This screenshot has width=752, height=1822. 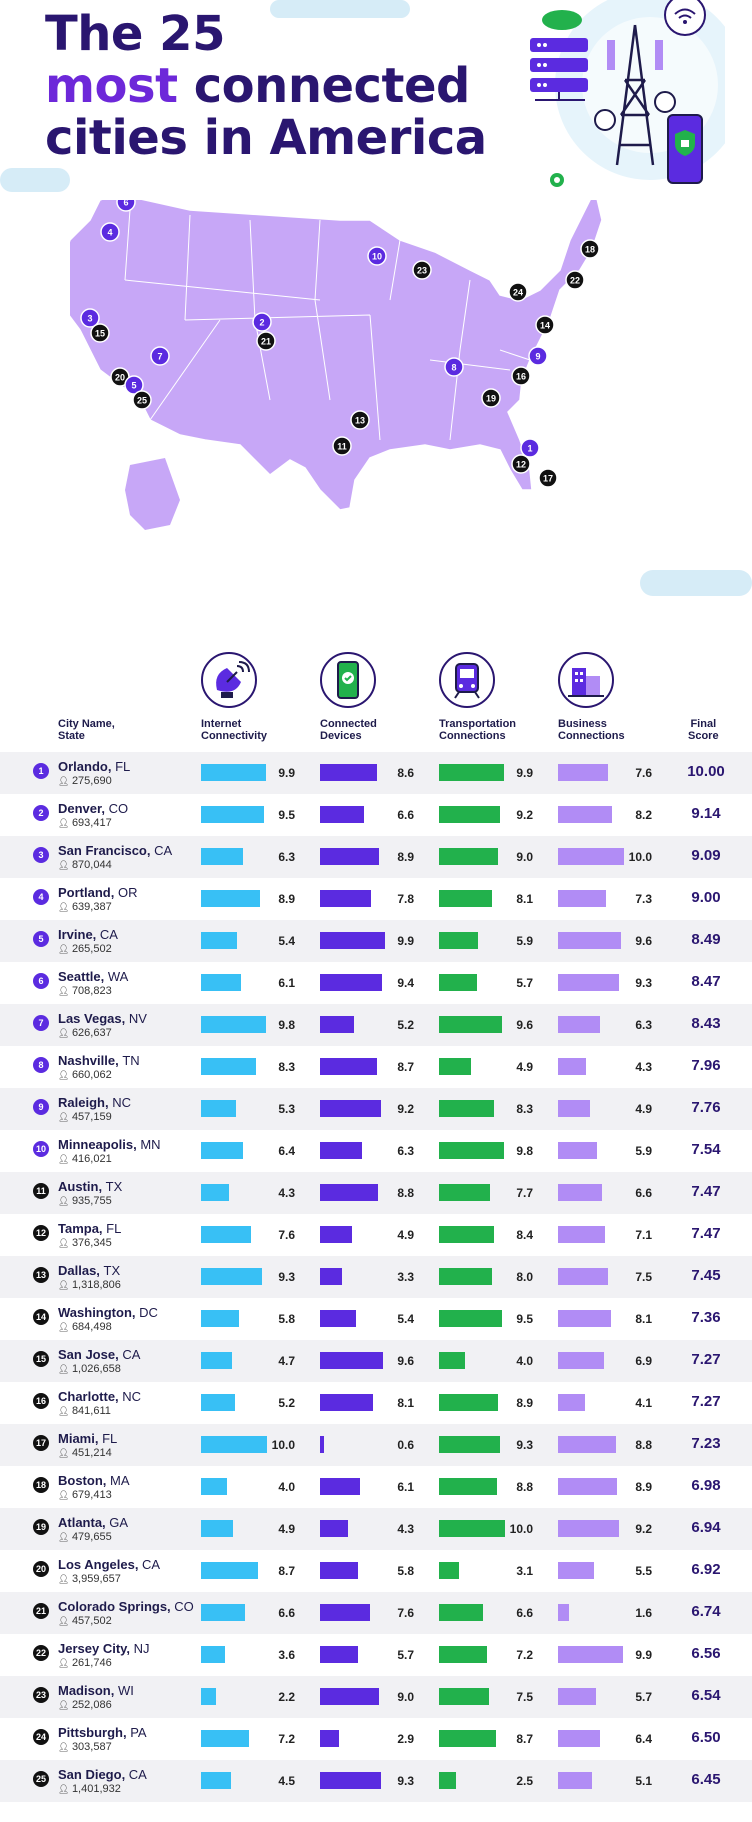 What do you see at coordinates (94, 1480) in the screenshot?
I see `city-name: Boston, MA` at bounding box center [94, 1480].